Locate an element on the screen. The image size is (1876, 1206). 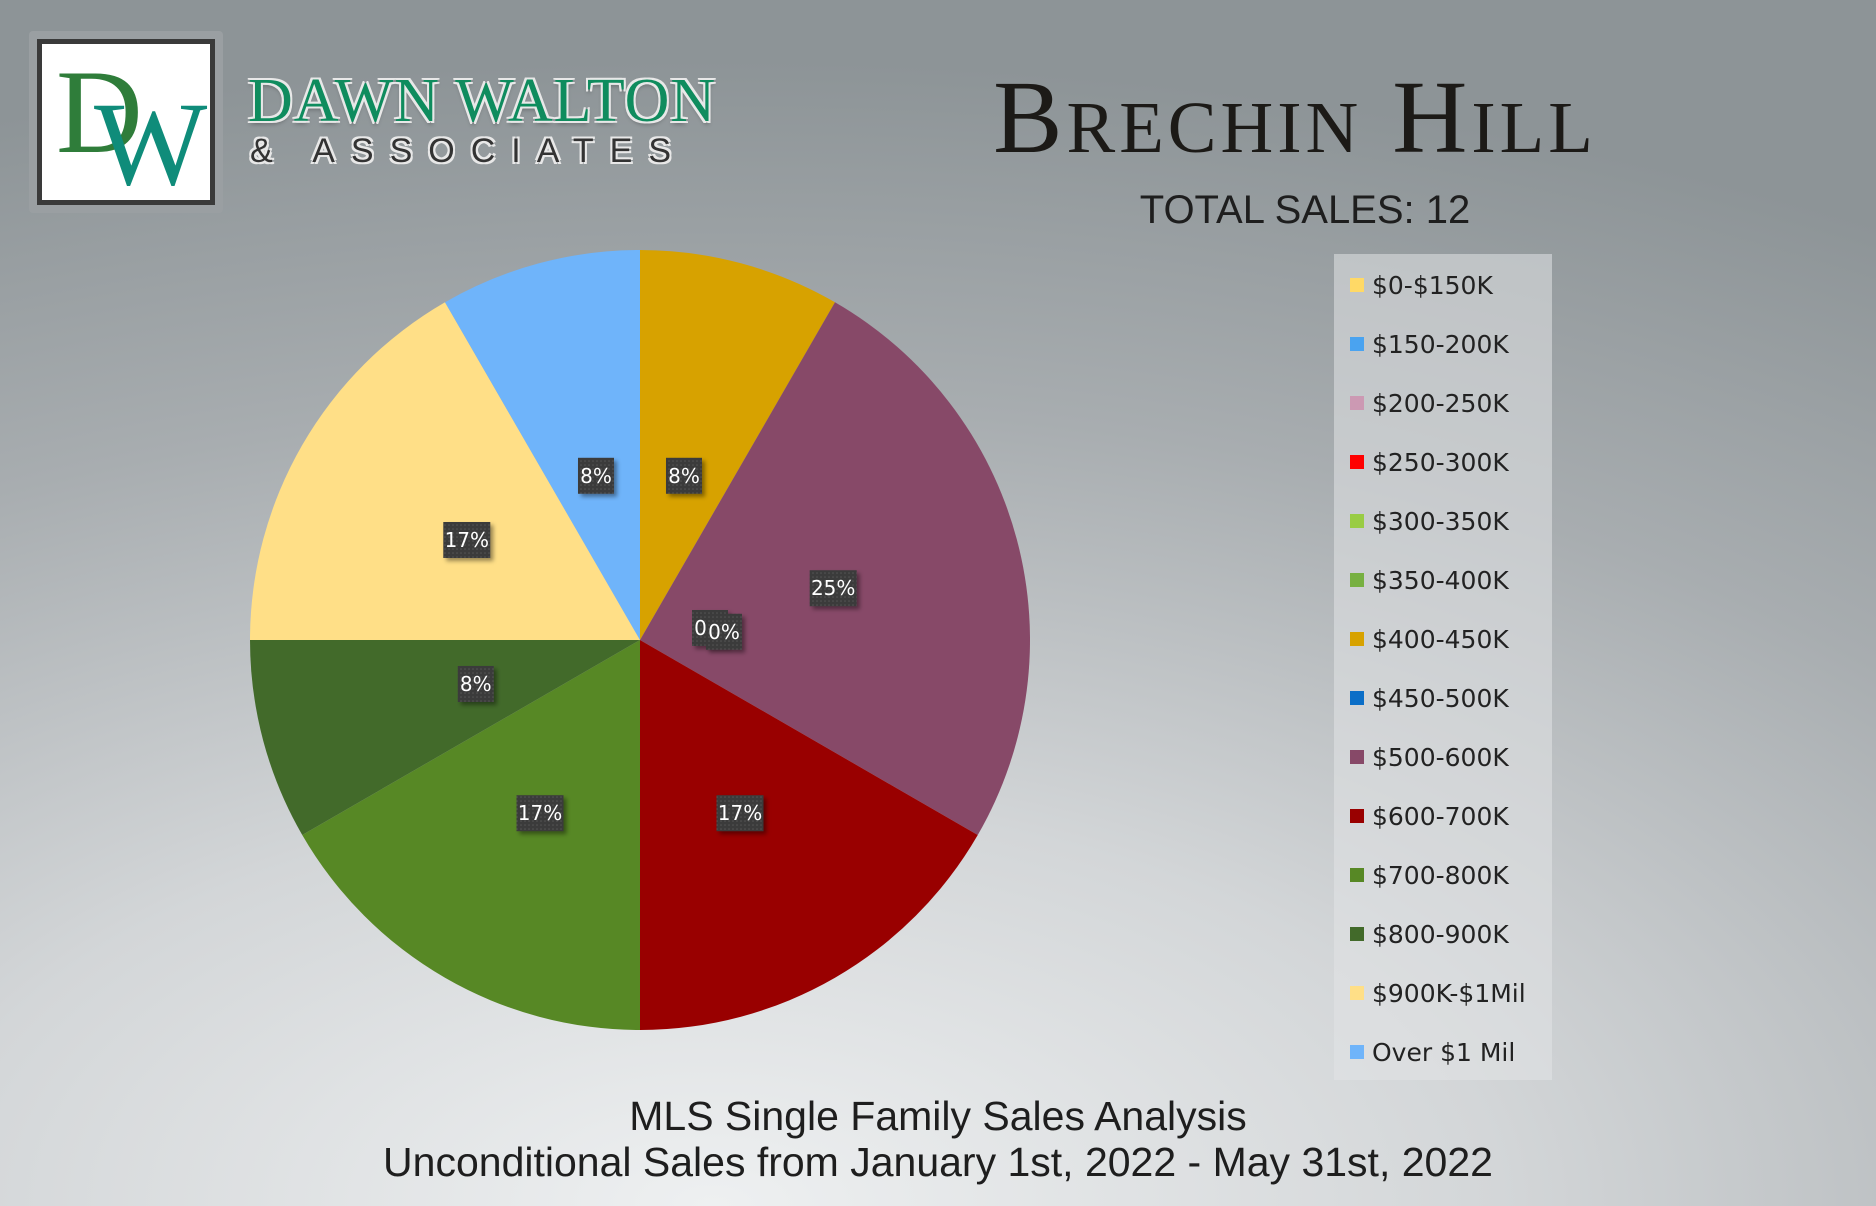
data-label-600-700k-box is located at coordinates (740, 813).